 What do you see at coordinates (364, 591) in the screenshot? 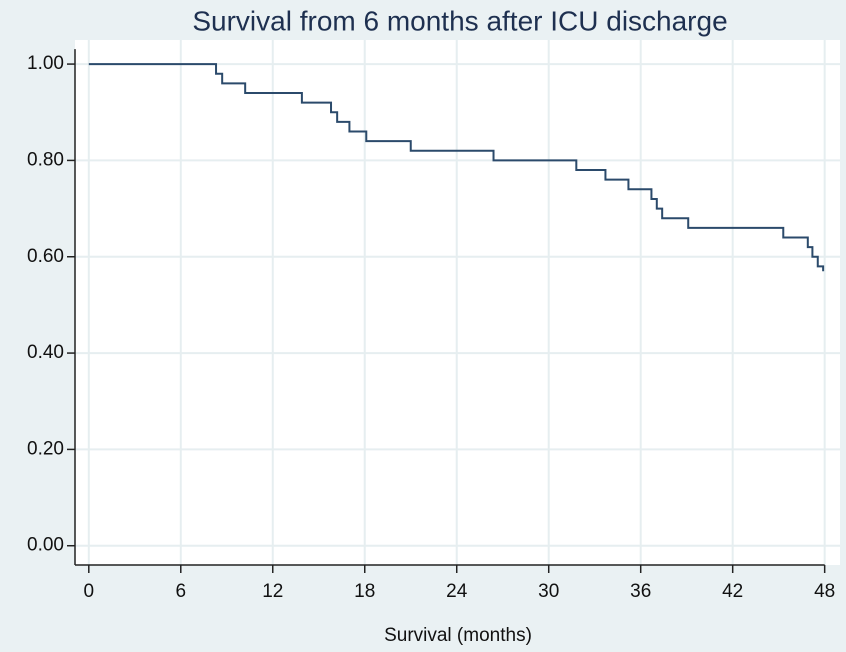
I see `x-tick-label: 18` at bounding box center [364, 591].